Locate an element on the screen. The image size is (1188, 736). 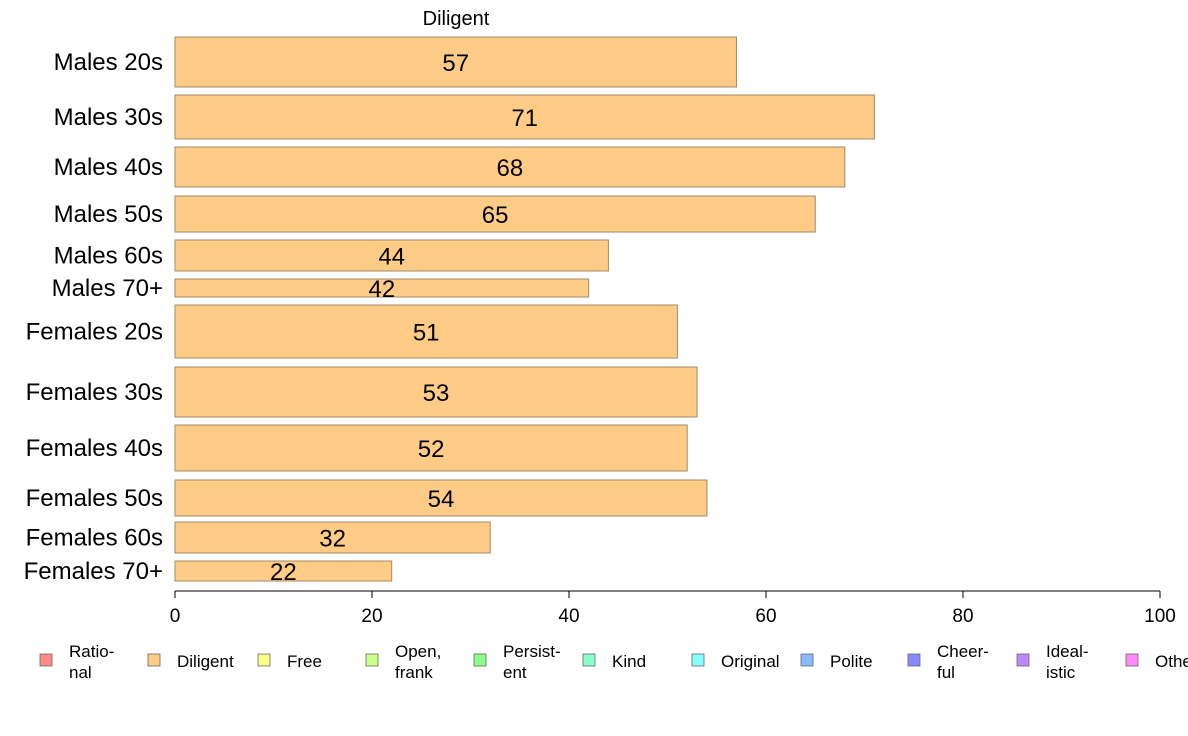
data-label: 22 is located at coordinates (283, 572).